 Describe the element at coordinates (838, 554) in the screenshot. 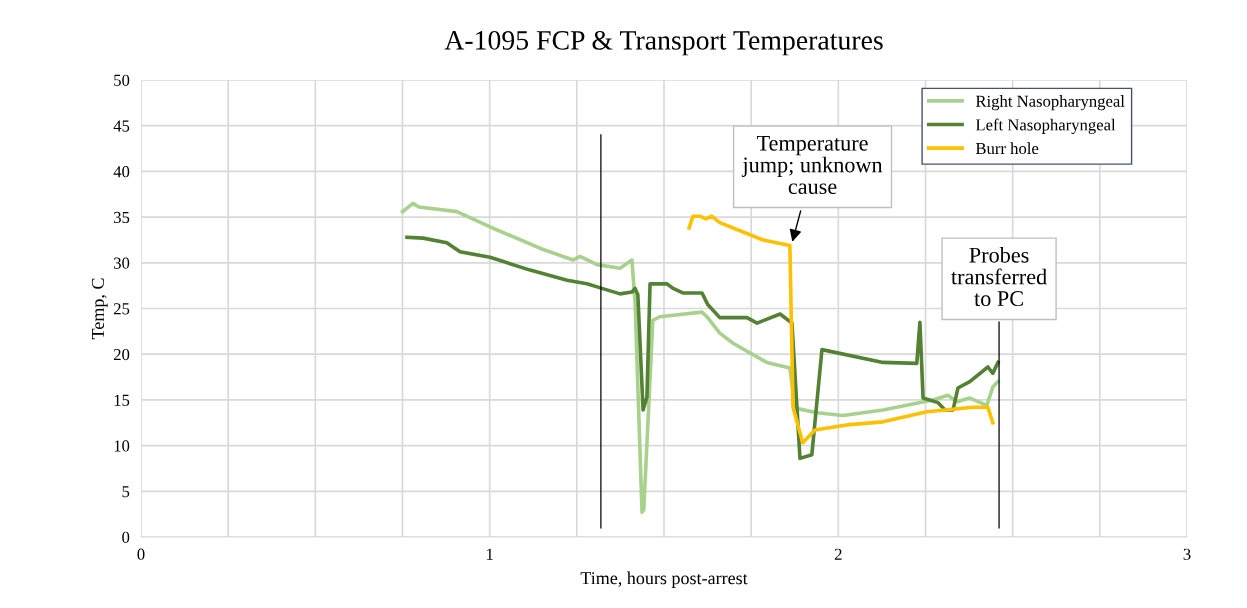

I see `x-tick-label: 2` at that location.